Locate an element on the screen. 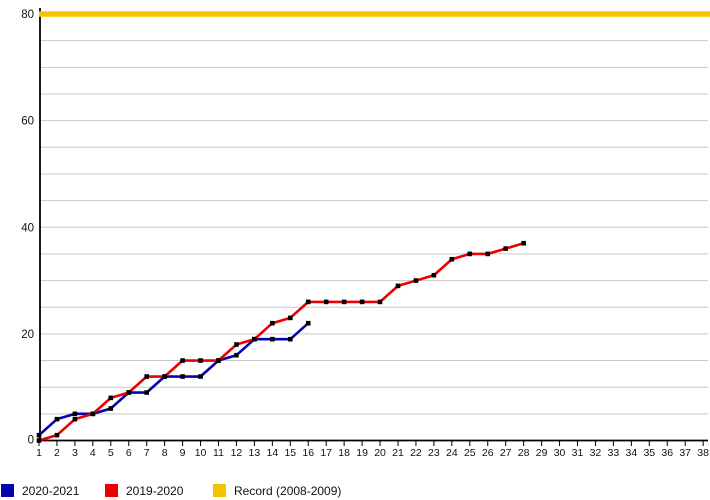 The width and height of the screenshot is (710, 500). x-axis-label-25: 25 is located at coordinates (470, 453).